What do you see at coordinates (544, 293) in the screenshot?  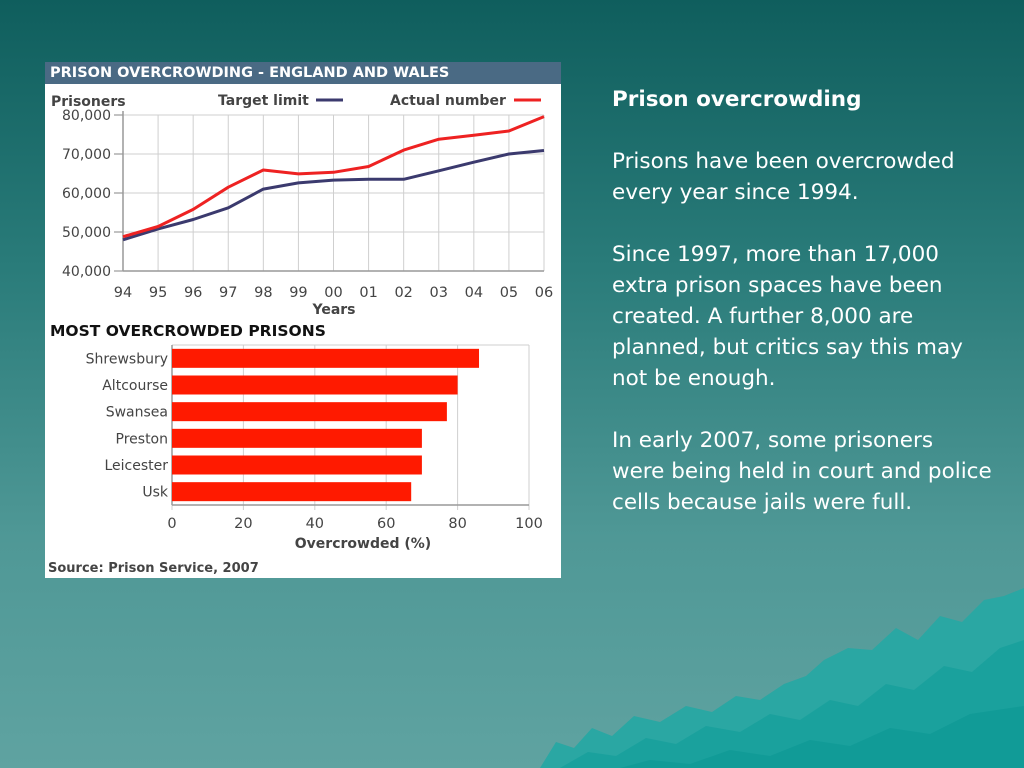 I see `line-chart-x-tick-label: 06` at bounding box center [544, 293].